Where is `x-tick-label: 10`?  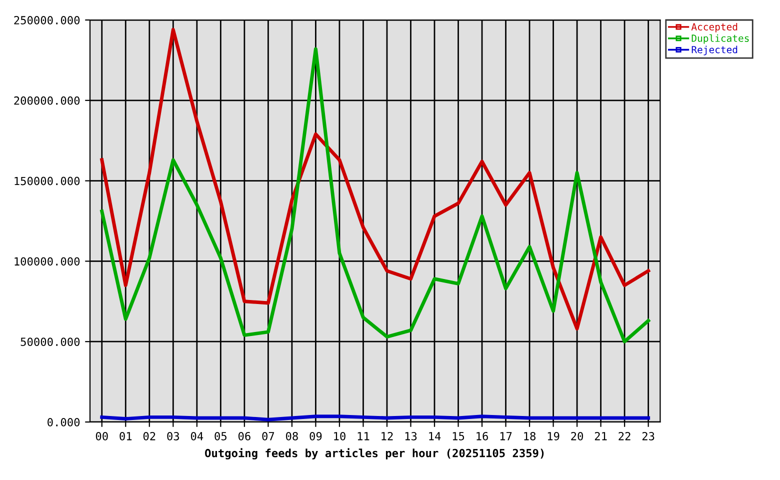
x-tick-label: 10 is located at coordinates (340, 436).